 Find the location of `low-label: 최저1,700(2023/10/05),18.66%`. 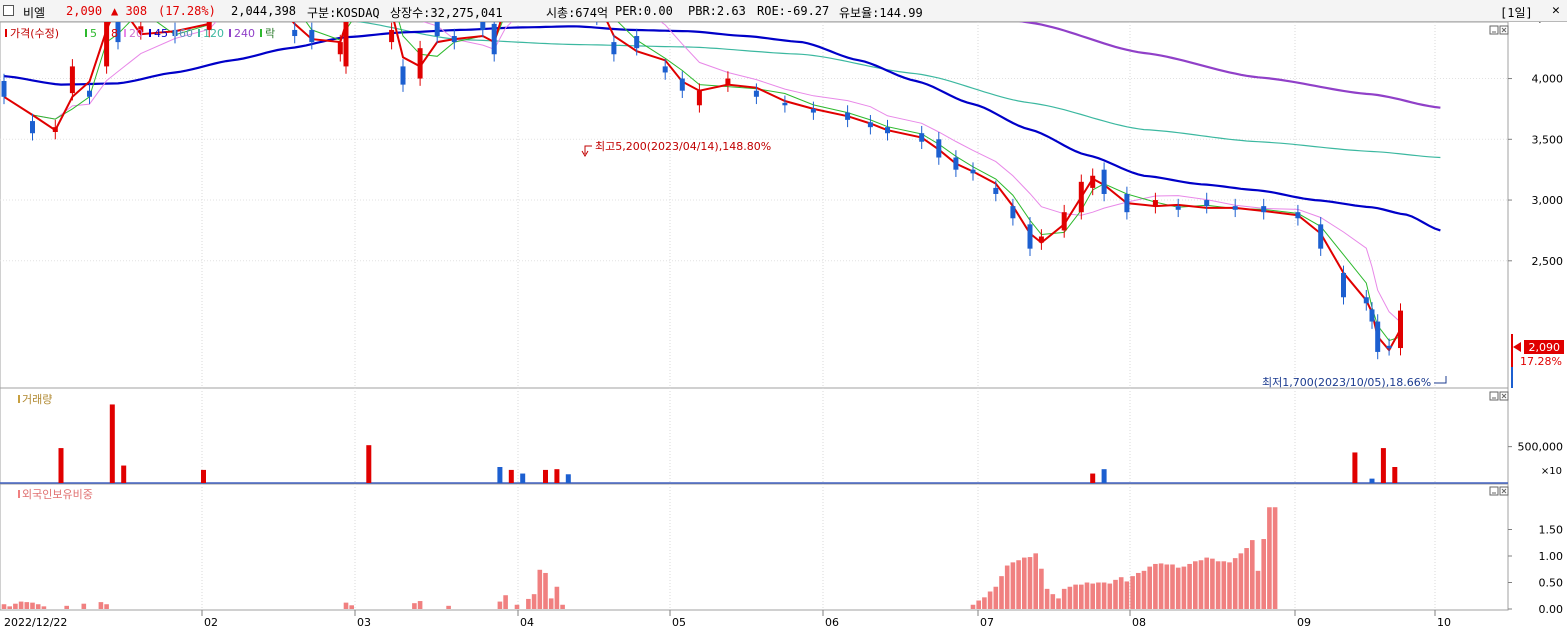

low-label: 최저1,700(2023/10/05),18.66% is located at coordinates (1346, 382).